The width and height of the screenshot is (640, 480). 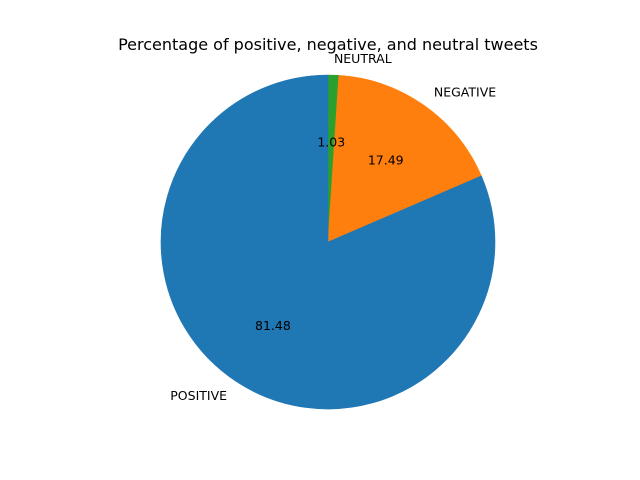 What do you see at coordinates (273, 325) in the screenshot?
I see `slice-percent-positive: 81.48` at bounding box center [273, 325].